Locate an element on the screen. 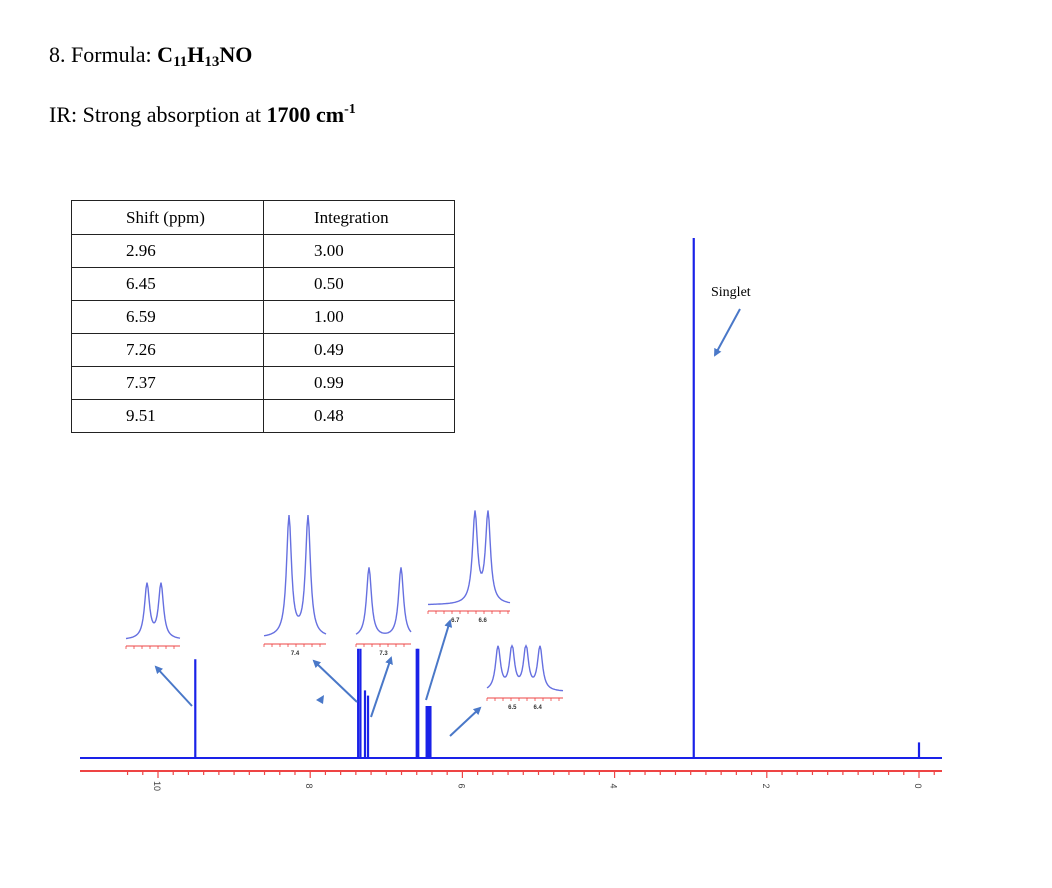  inset-tick-label: 7.4 is located at coordinates (295, 654).